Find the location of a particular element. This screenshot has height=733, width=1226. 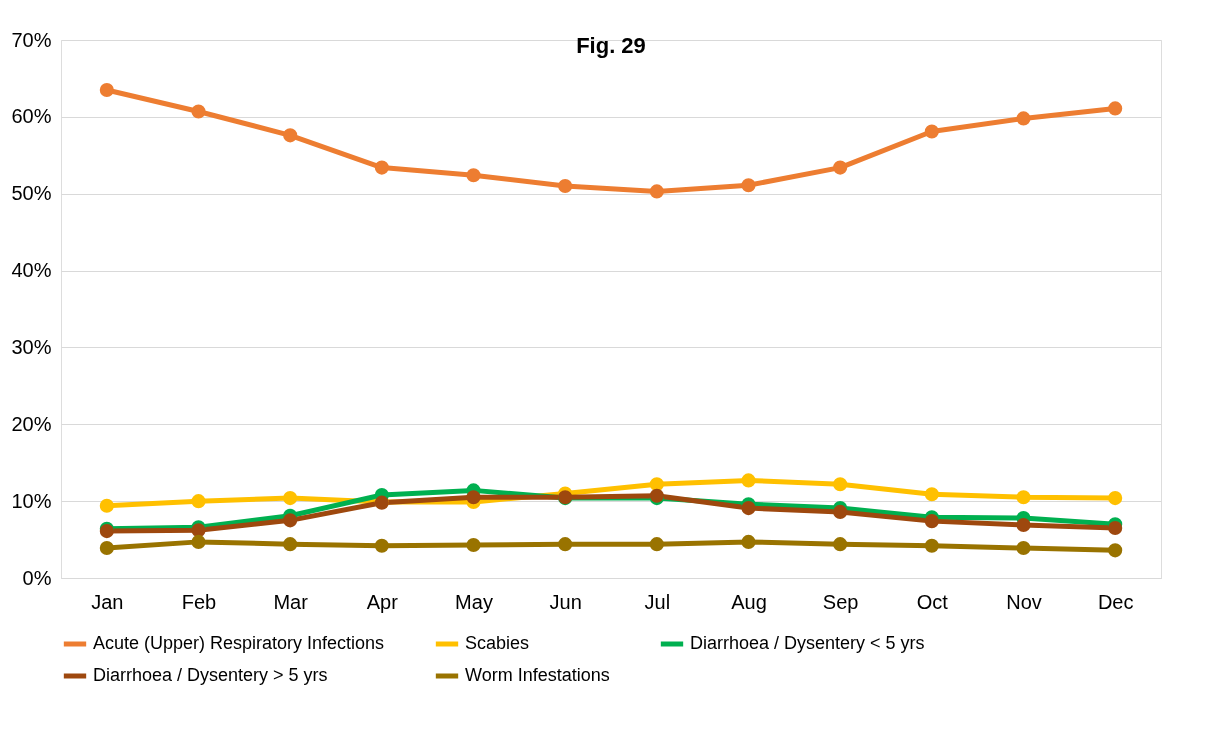

legend-label: Acute (Upper) Respiratory Infections is located at coordinates (239, 643).